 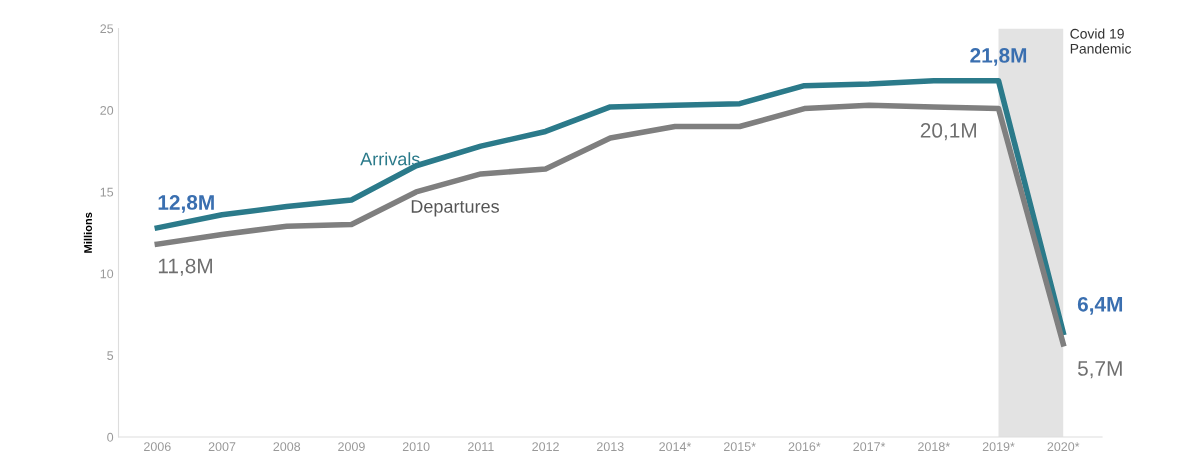 I want to click on x-tick-label: 2018*, so click(x=934, y=447).